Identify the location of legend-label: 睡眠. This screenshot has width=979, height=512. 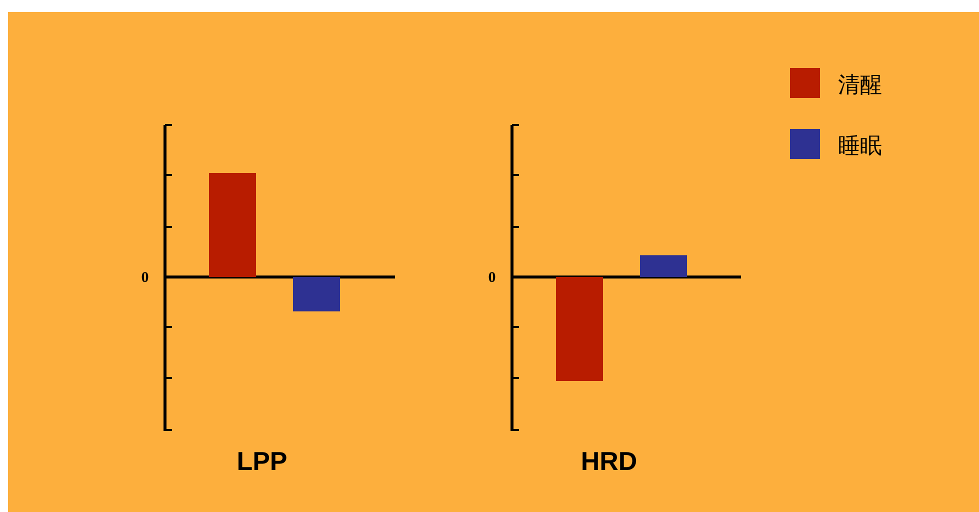
(860, 146).